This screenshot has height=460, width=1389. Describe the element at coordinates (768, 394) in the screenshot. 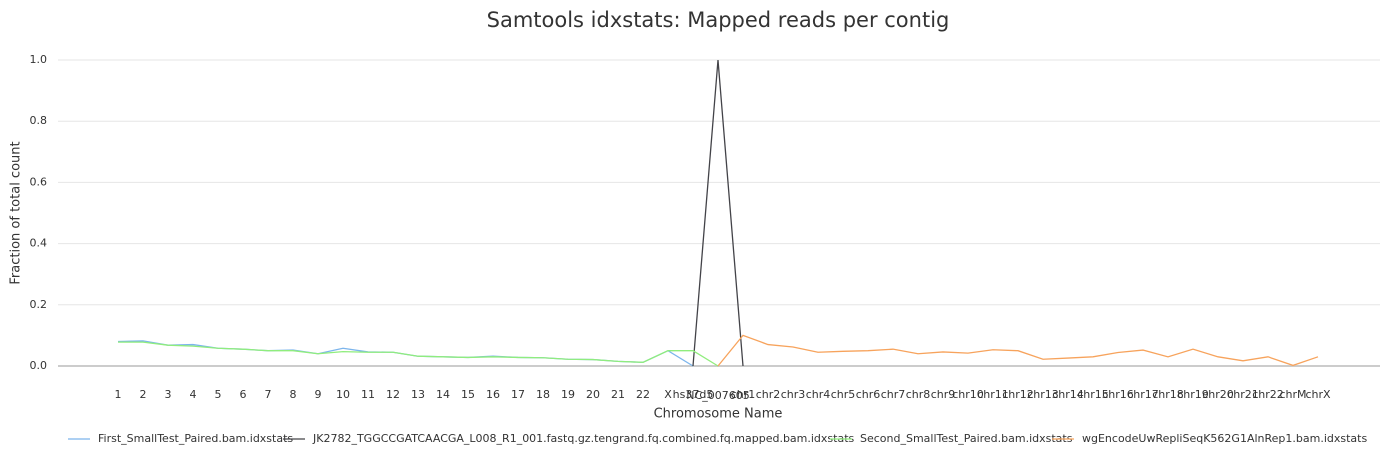

I see `x-tick-label: chr2` at that location.